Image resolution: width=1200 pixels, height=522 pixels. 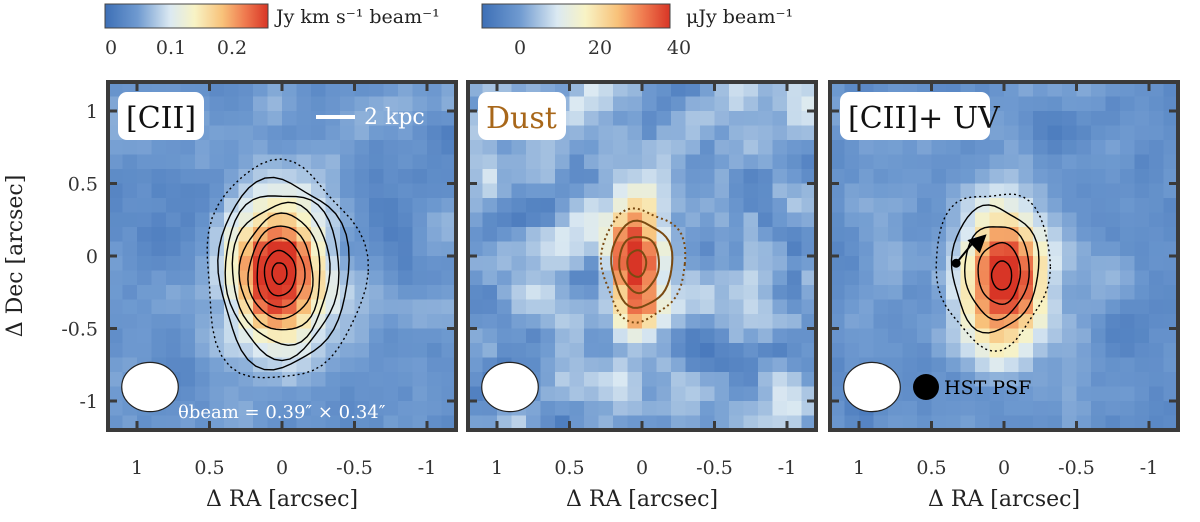 What do you see at coordinates (209, 468) in the screenshot?
I see `x-tick-label: 0.5` at bounding box center [209, 468].